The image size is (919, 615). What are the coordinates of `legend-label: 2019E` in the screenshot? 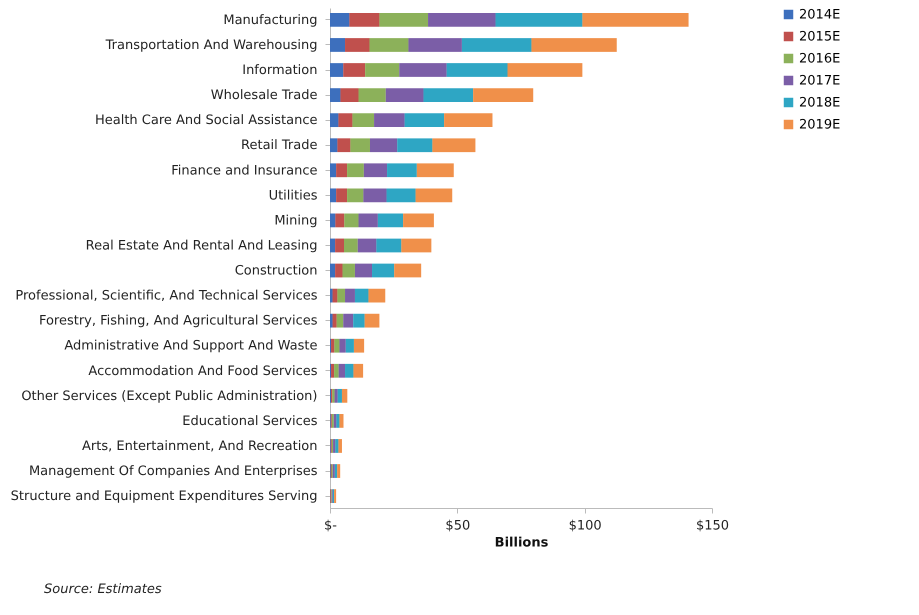 It's located at (819, 125).